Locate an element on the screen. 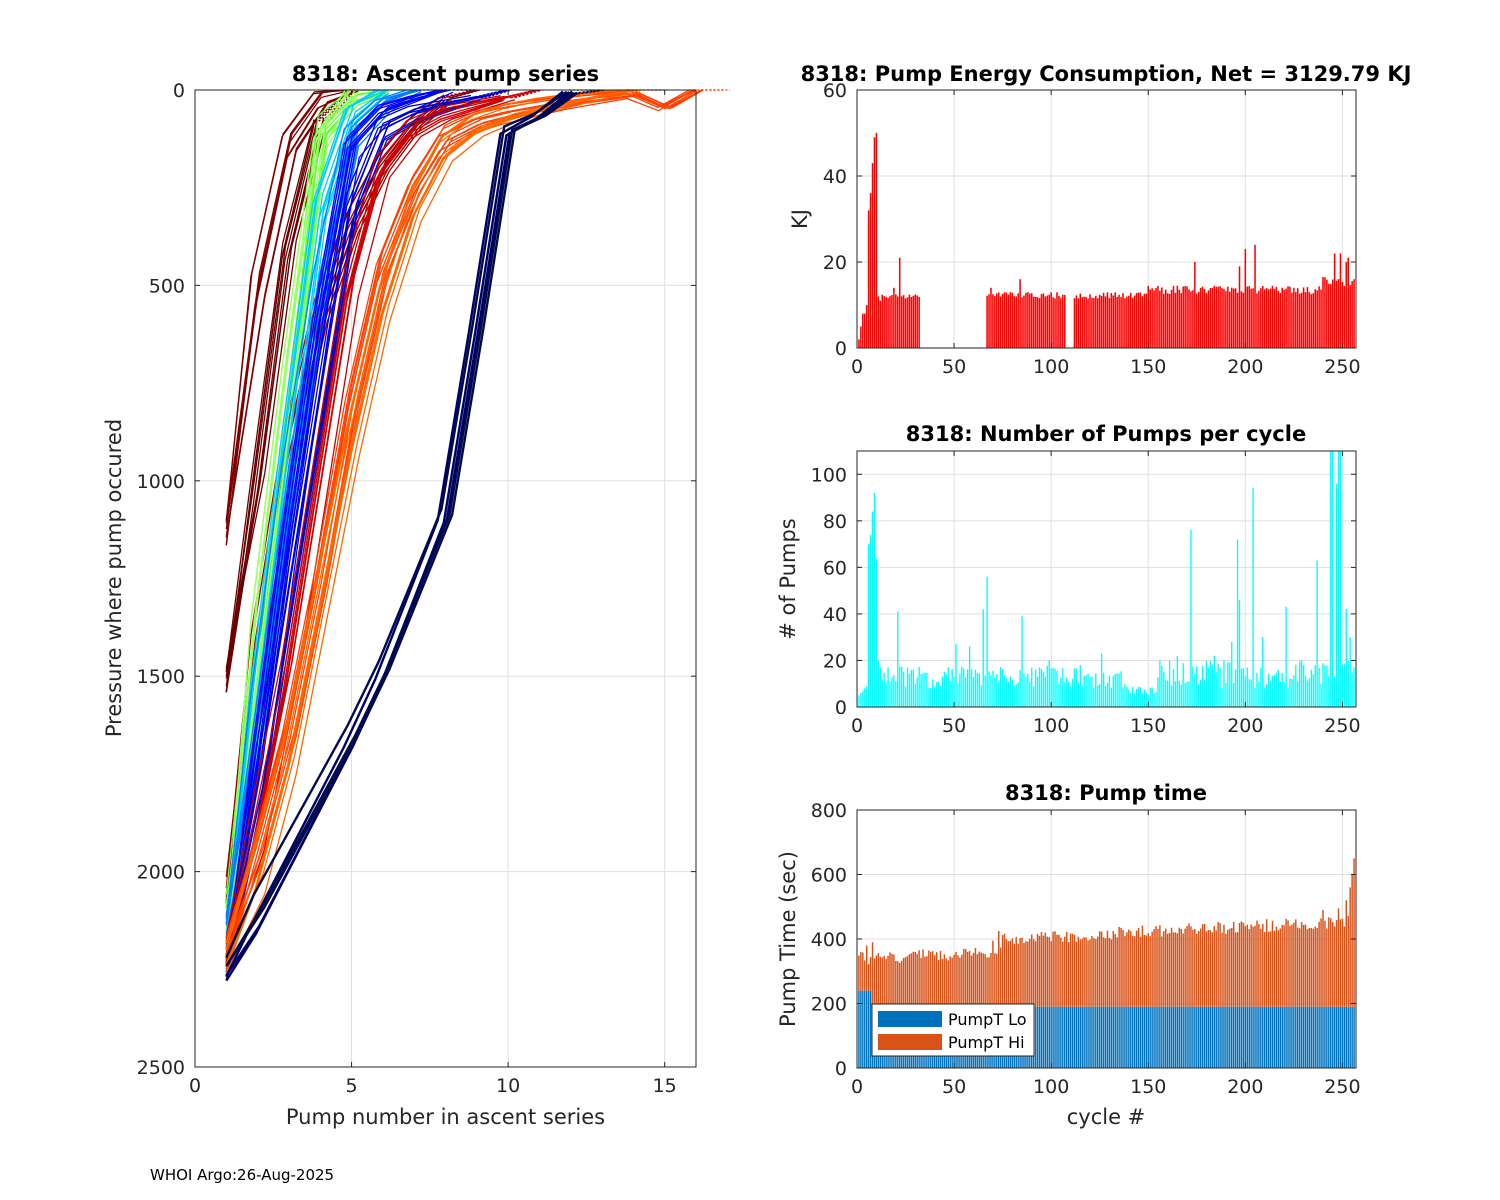 The width and height of the screenshot is (1500, 1200). x-tick-label: 50 is located at coordinates (954, 1087).